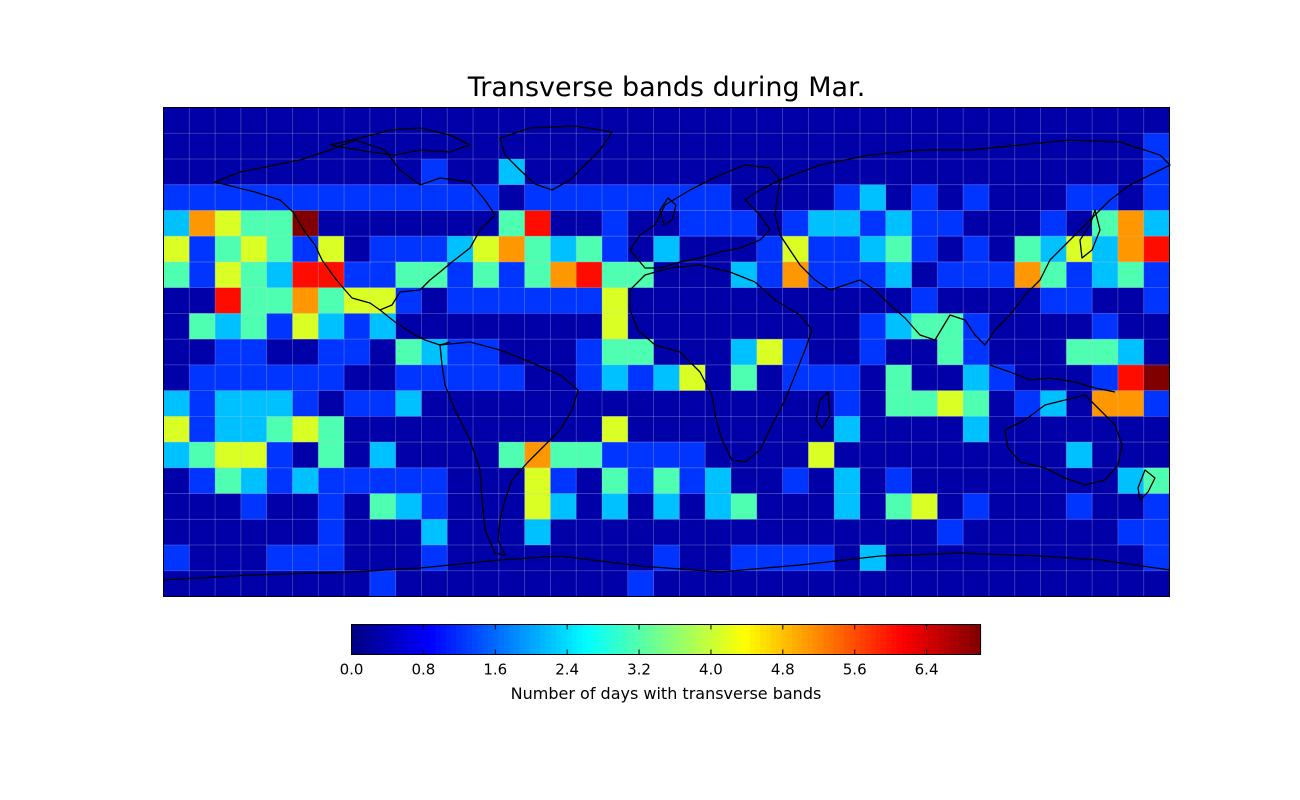  I want to click on colorbar-tick-label: 5.6, so click(855, 670).